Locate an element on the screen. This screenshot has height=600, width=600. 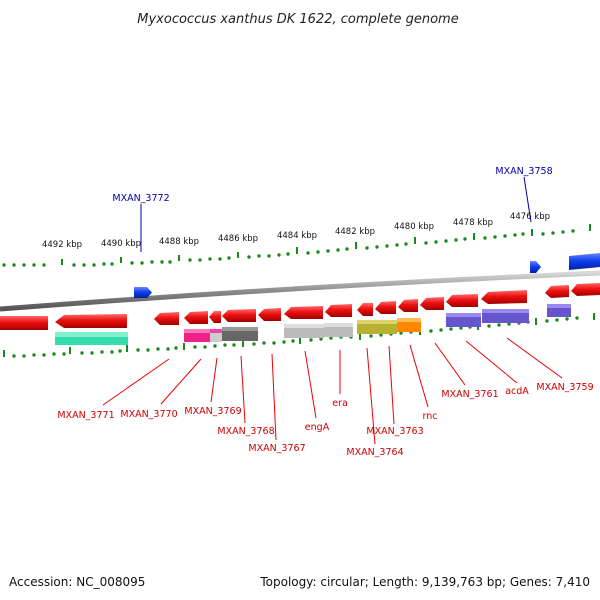
gene-label: acdA is located at coordinates (517, 391).